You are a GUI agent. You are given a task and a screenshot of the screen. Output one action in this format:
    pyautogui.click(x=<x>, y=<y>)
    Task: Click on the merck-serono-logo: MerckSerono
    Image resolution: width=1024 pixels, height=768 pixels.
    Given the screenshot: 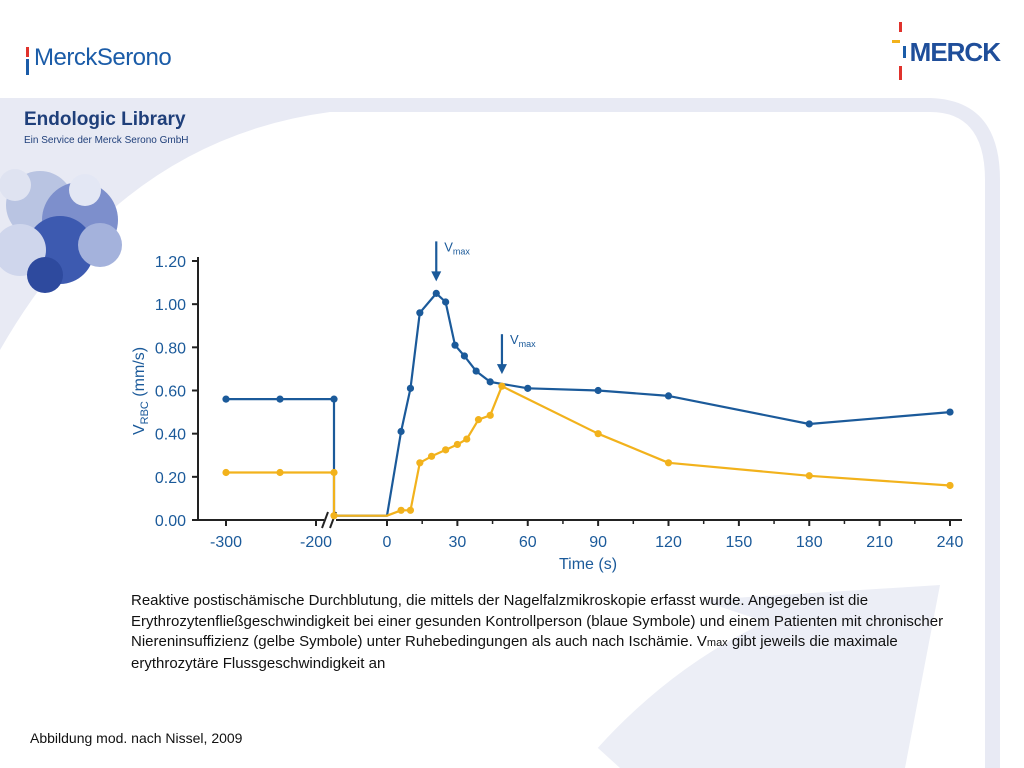 What is the action you would take?
    pyautogui.click(x=99, y=58)
    